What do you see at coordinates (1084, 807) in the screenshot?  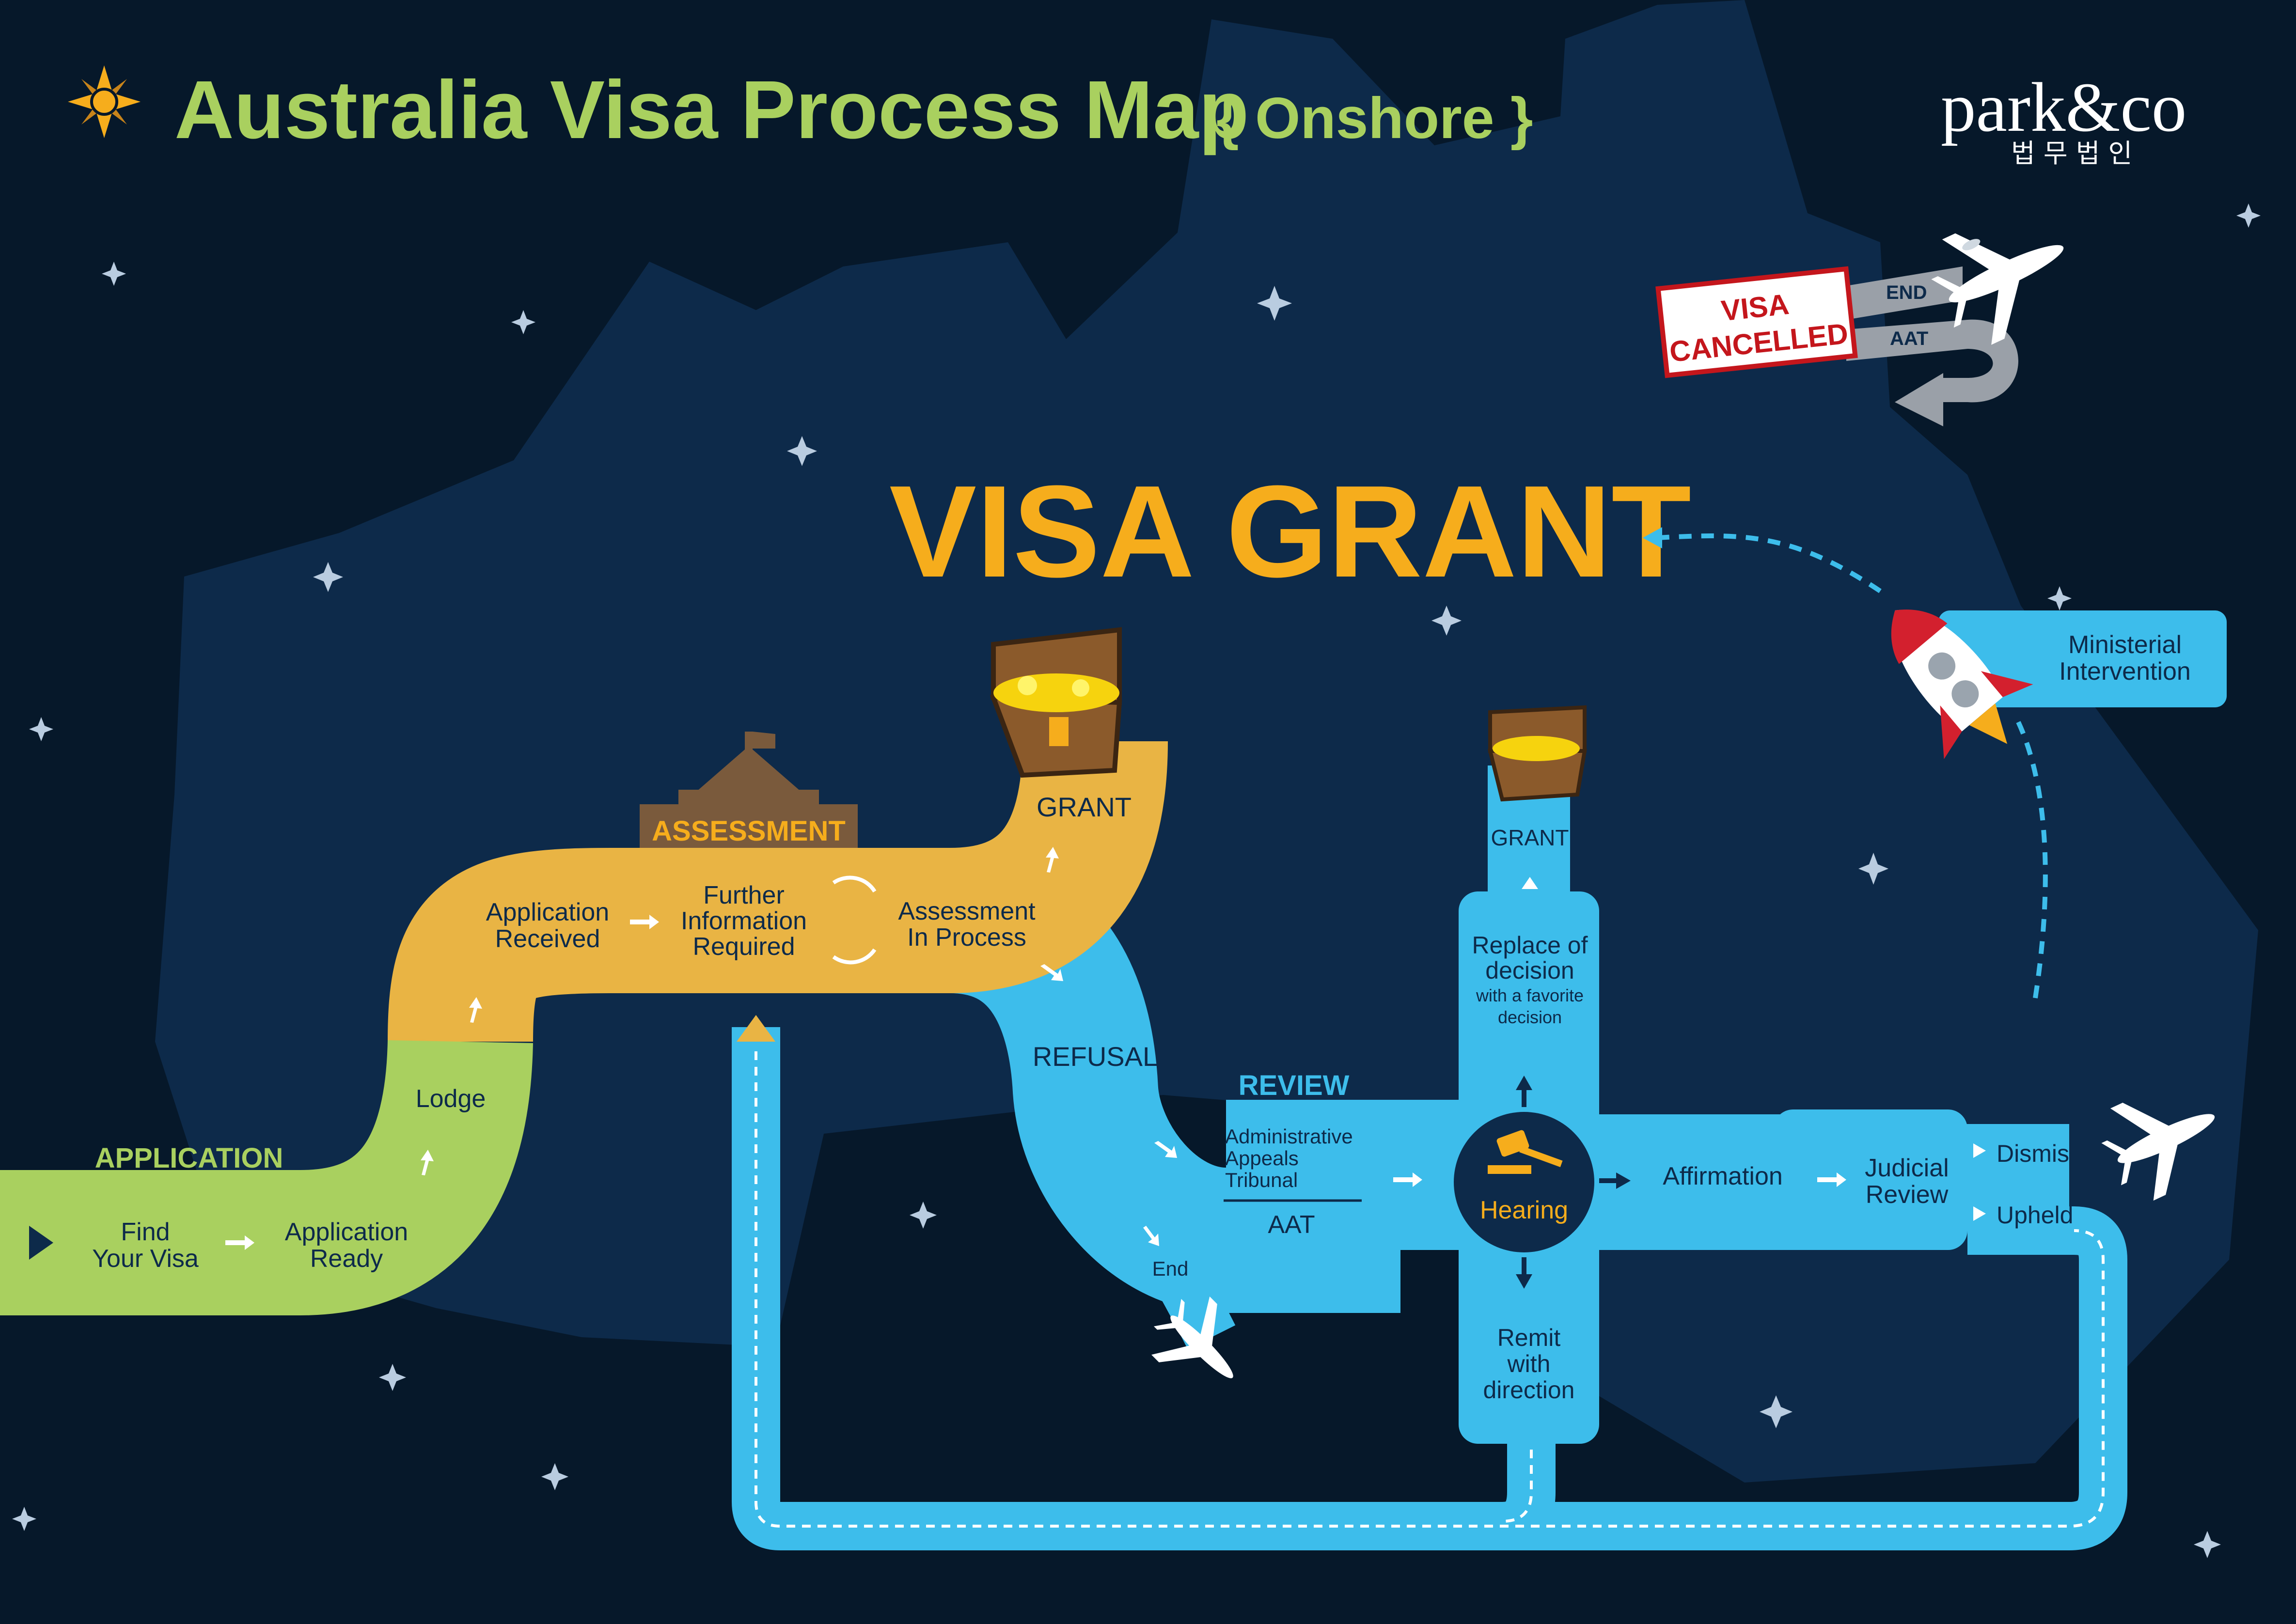 I see `grant-label: GRANT` at bounding box center [1084, 807].